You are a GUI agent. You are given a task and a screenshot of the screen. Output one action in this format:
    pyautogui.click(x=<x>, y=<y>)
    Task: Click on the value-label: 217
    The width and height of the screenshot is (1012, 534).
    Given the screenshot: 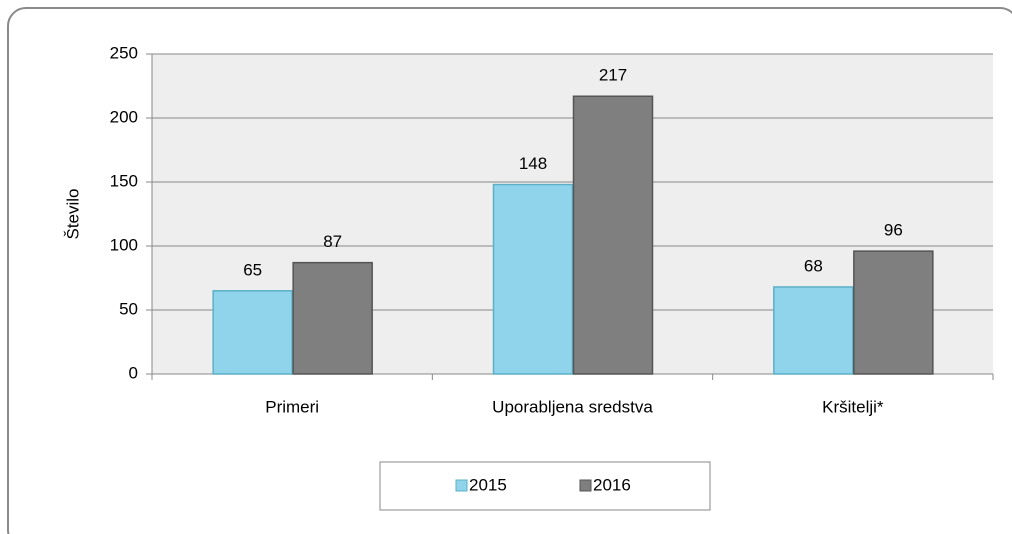 What is the action you would take?
    pyautogui.click(x=613, y=75)
    